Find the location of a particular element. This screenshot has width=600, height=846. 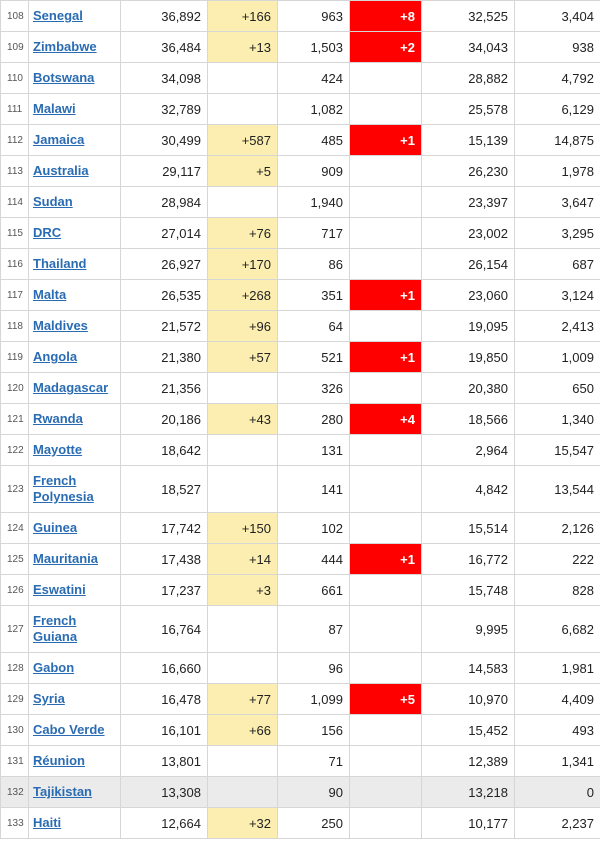

new-cases-cell: +587 is located at coordinates (242, 140).